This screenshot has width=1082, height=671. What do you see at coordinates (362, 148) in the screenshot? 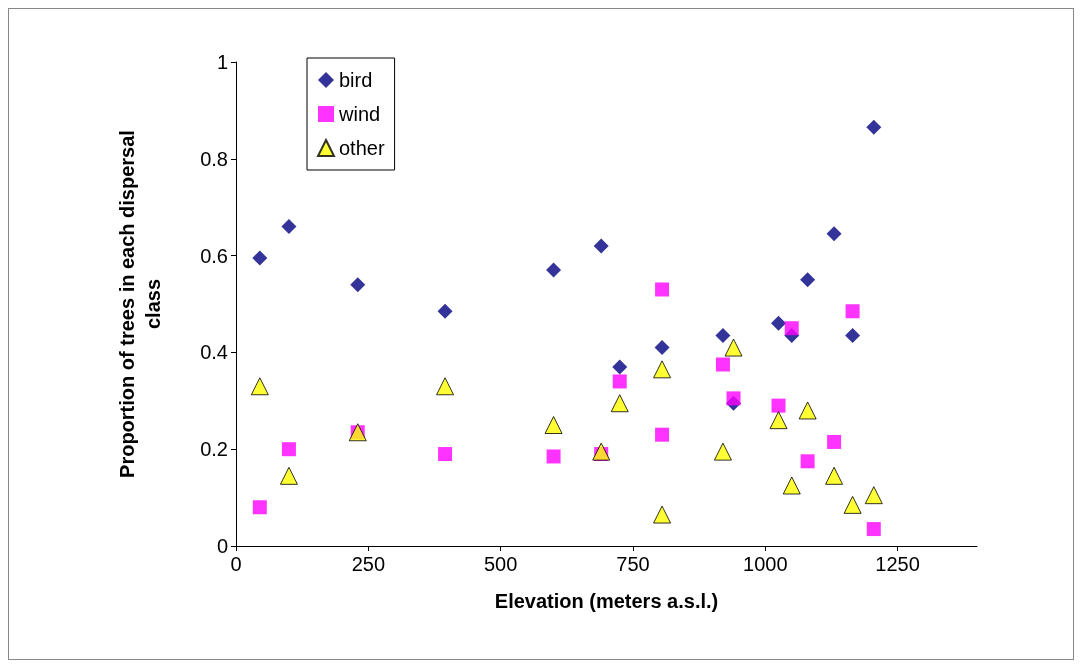
I see `legend-label: other` at bounding box center [362, 148].